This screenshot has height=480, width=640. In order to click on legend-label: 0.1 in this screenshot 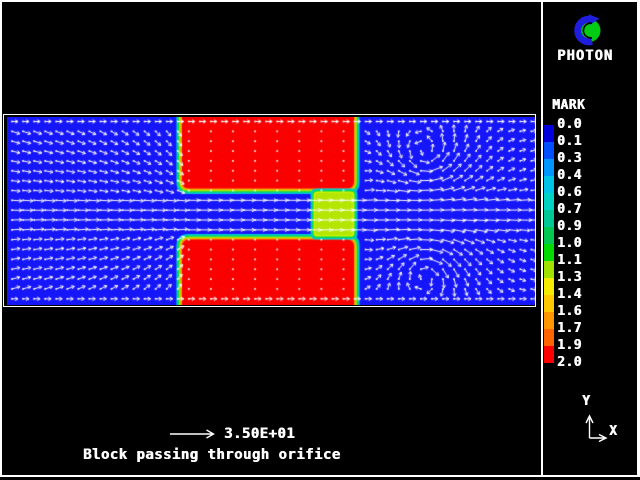, I will do `click(569, 141)`.